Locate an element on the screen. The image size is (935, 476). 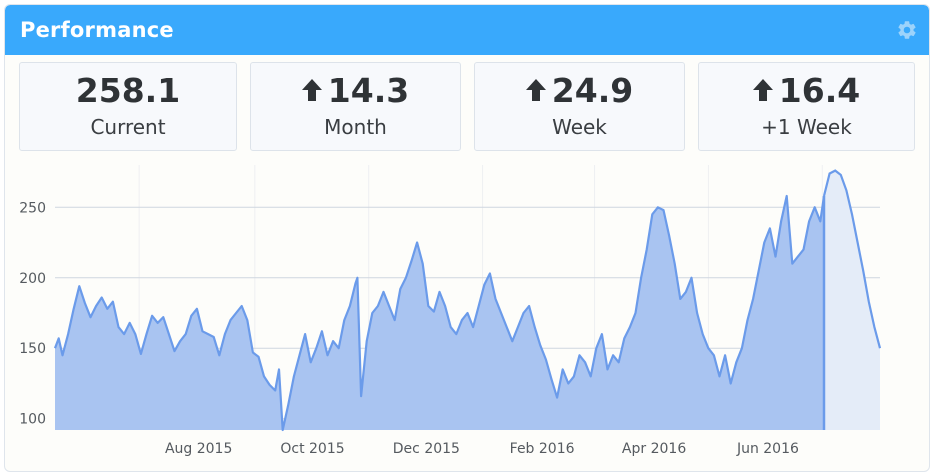
x-tick-label: Jun 2016 is located at coordinates (767, 449).